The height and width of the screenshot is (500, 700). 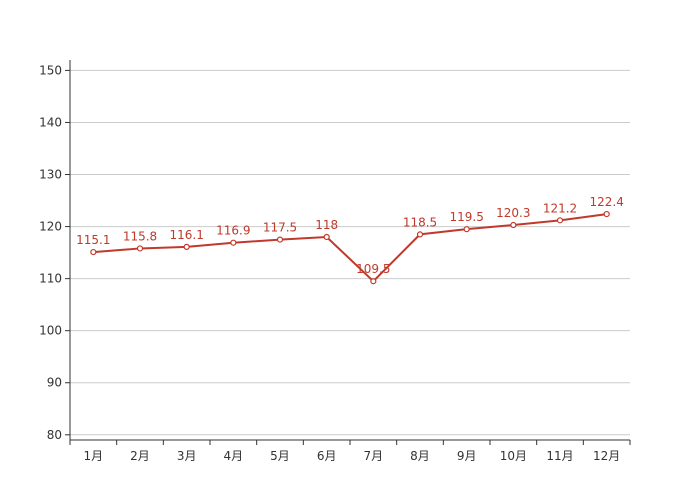 What do you see at coordinates (140, 236) in the screenshot?
I see `data-label: 115.8` at bounding box center [140, 236].